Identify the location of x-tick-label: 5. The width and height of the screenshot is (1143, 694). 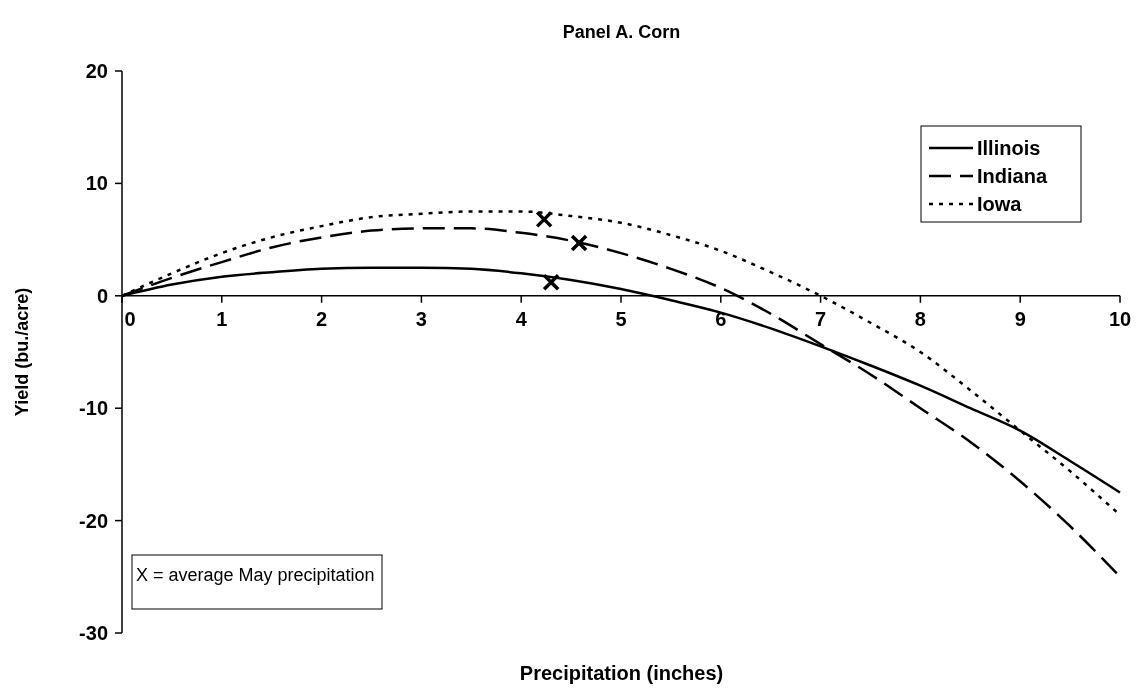
(621, 318).